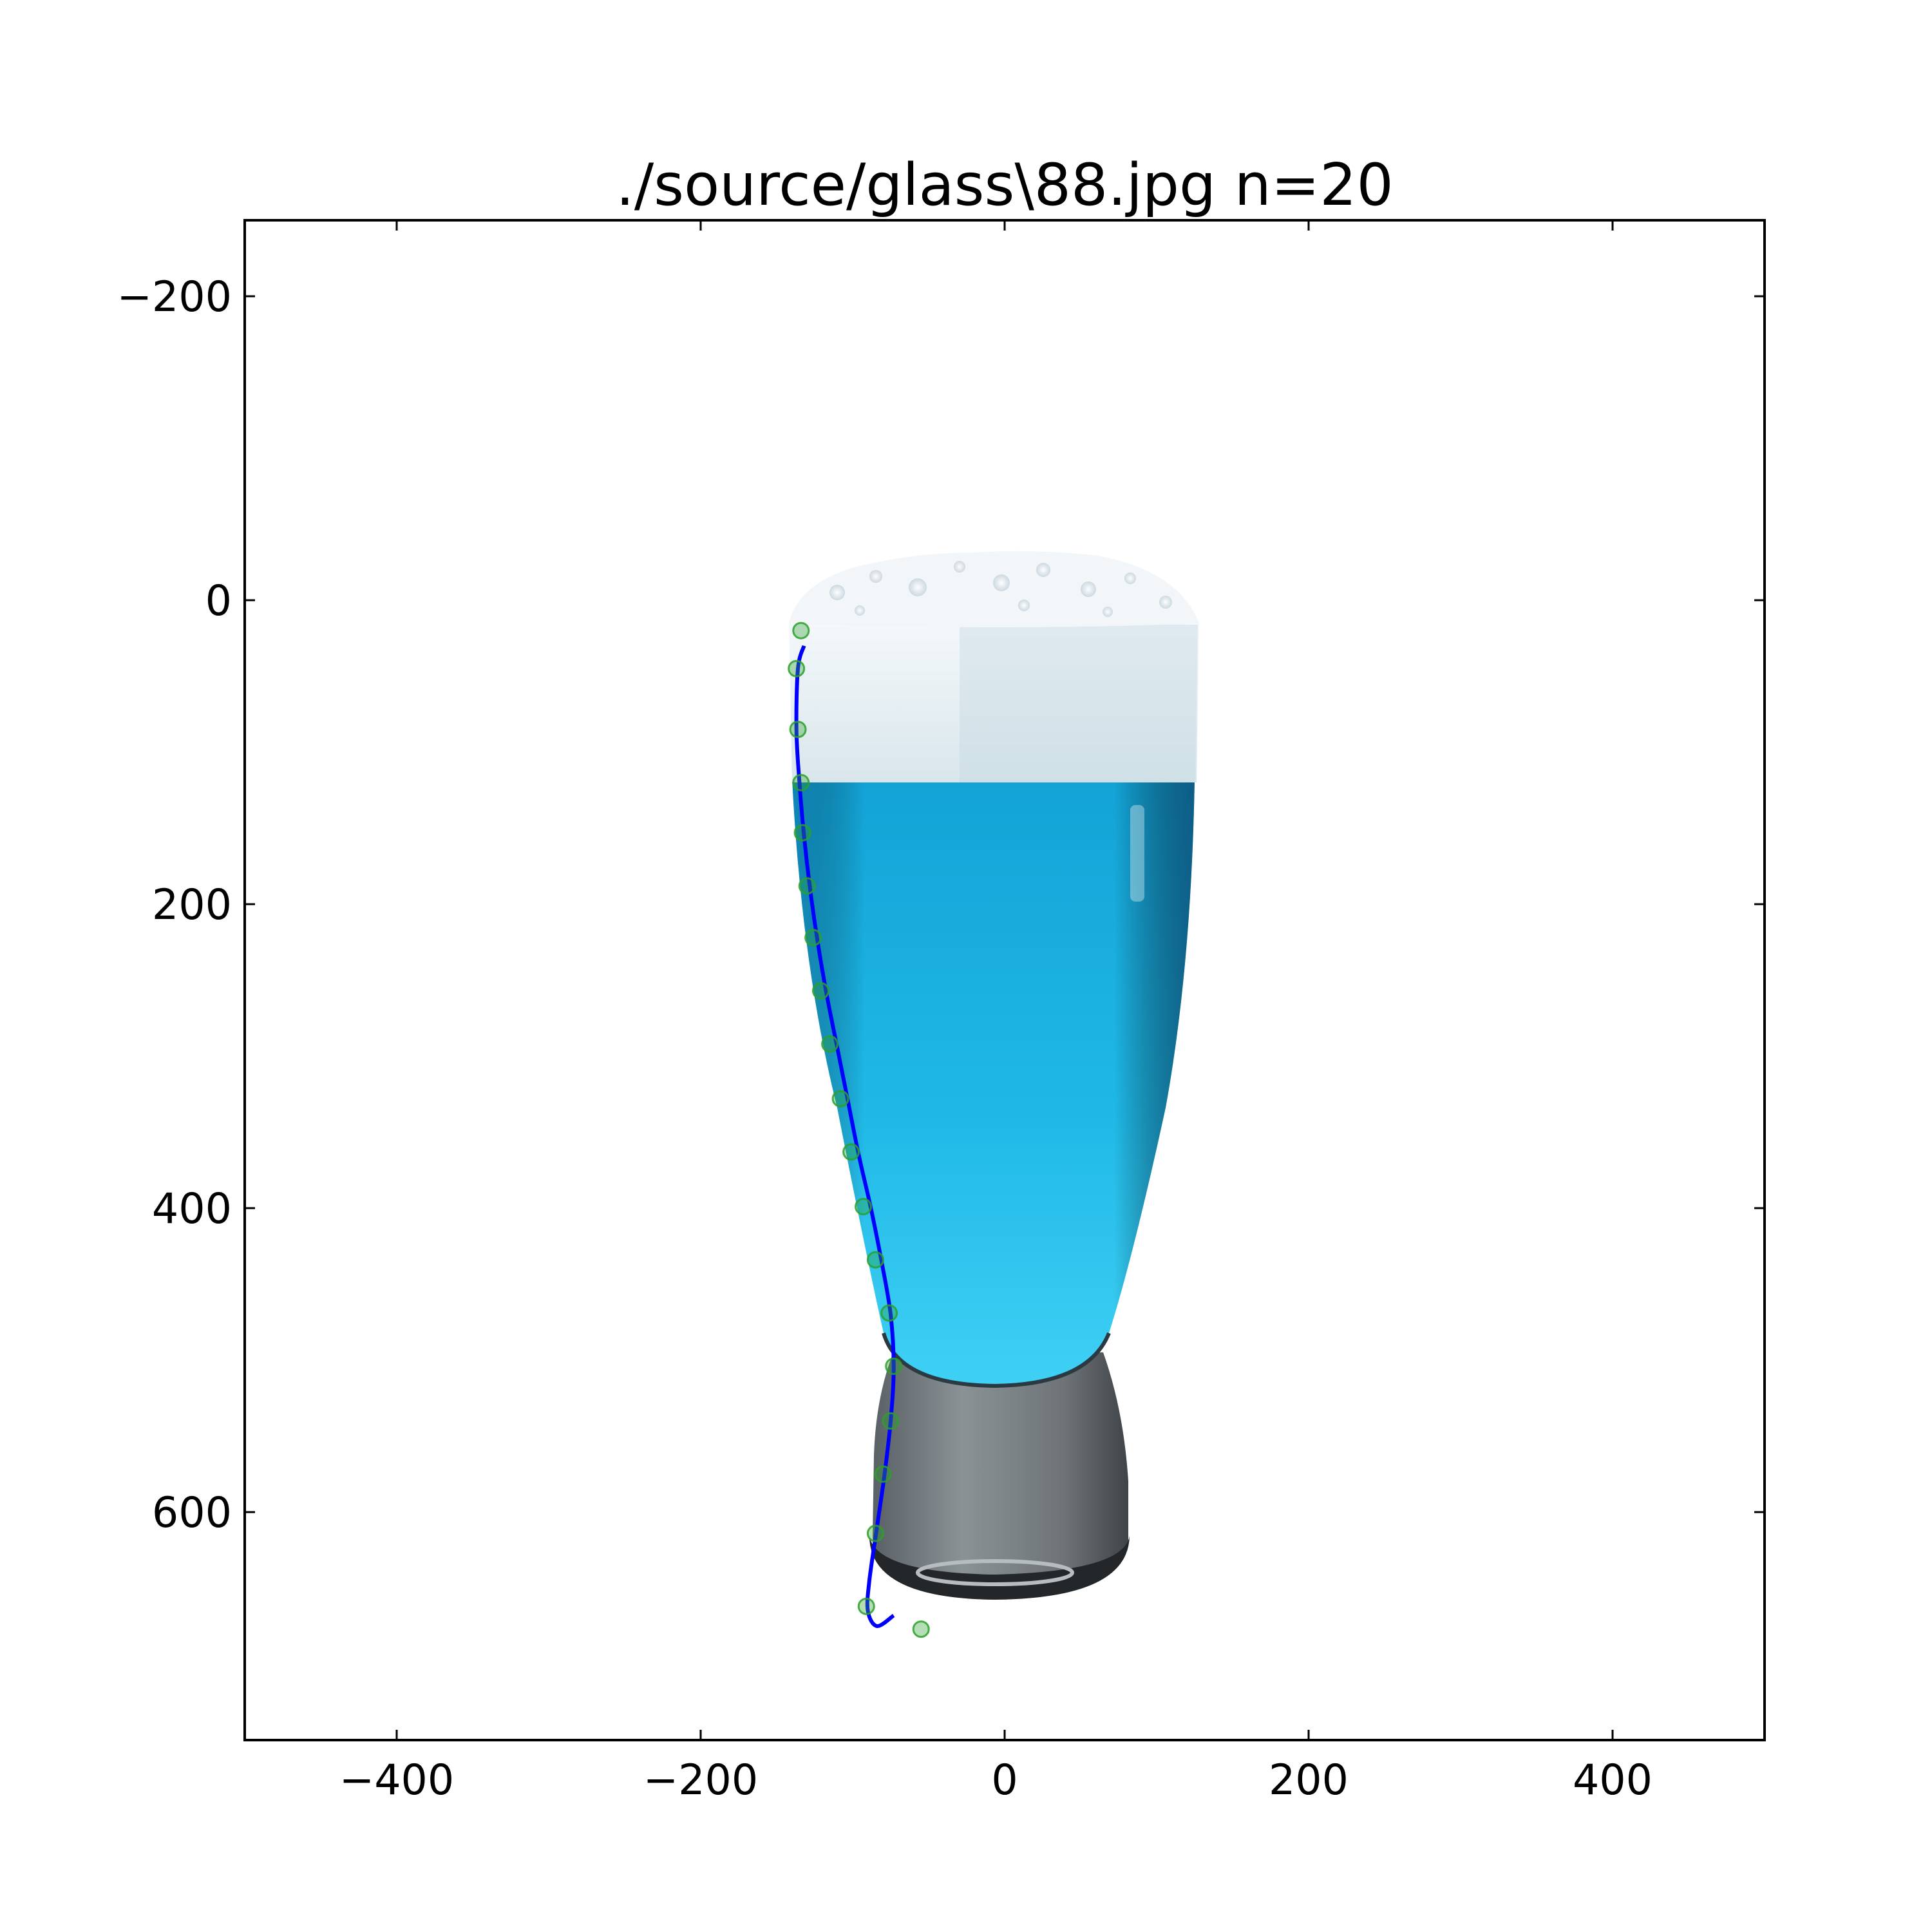  What do you see at coordinates (995, 1572) in the screenshot?
I see `glass-foot-ring` at bounding box center [995, 1572].